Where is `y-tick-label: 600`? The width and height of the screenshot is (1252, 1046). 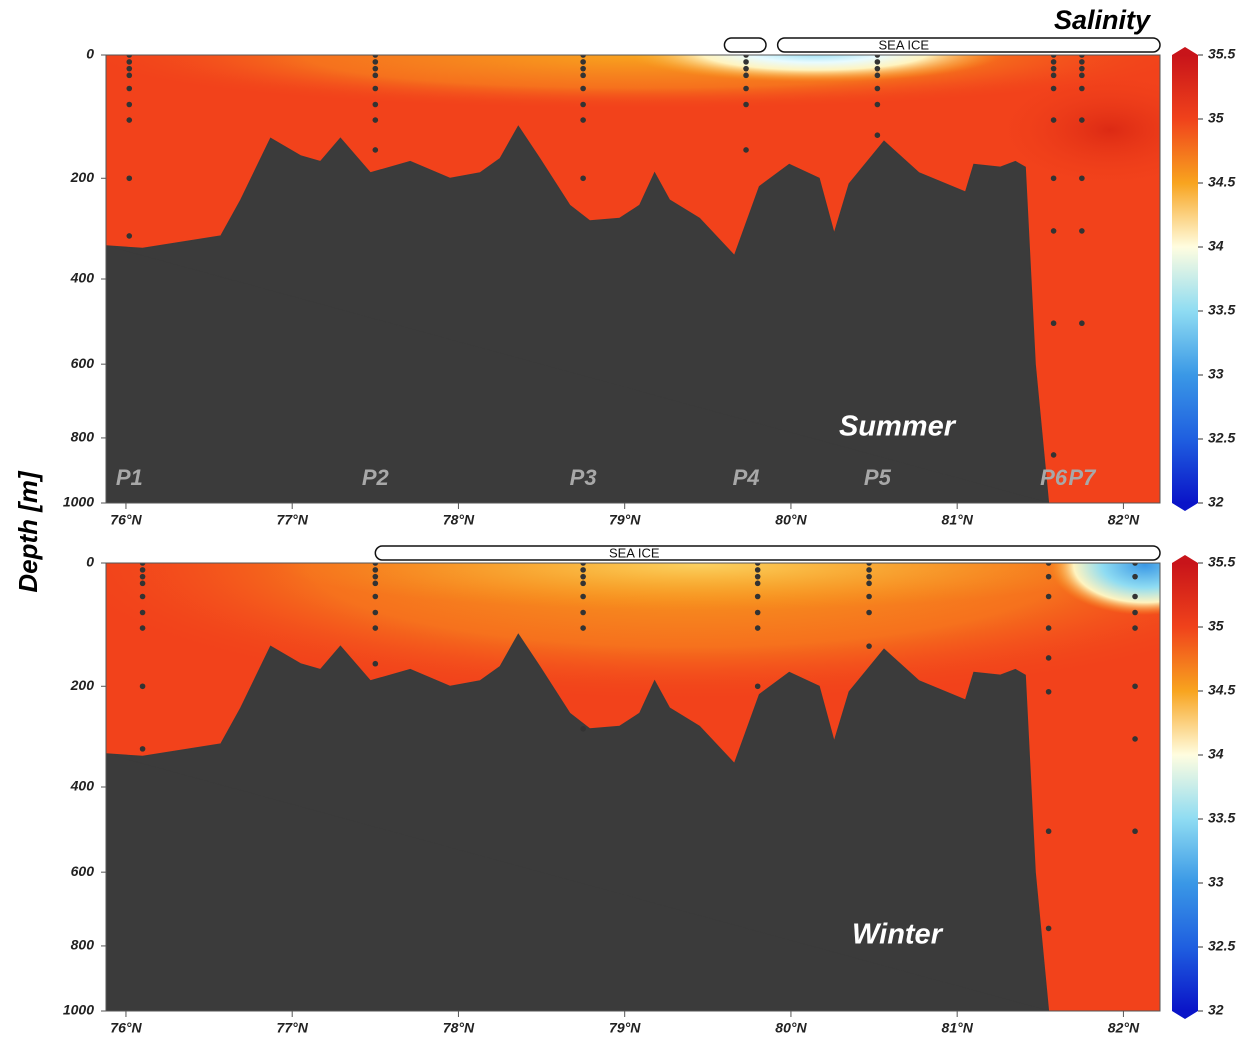
y-tick-label: 600 is located at coordinates (83, 363).